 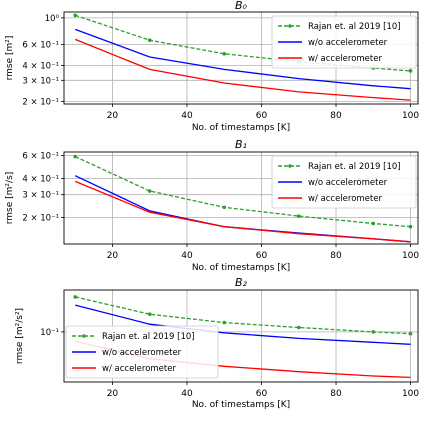 I want to click on y-tick-label: 10⁻¹, so click(x=49, y=333).